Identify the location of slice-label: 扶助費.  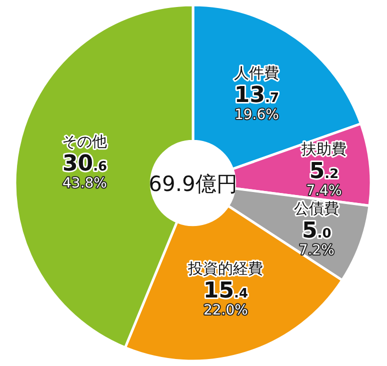
(323, 149).